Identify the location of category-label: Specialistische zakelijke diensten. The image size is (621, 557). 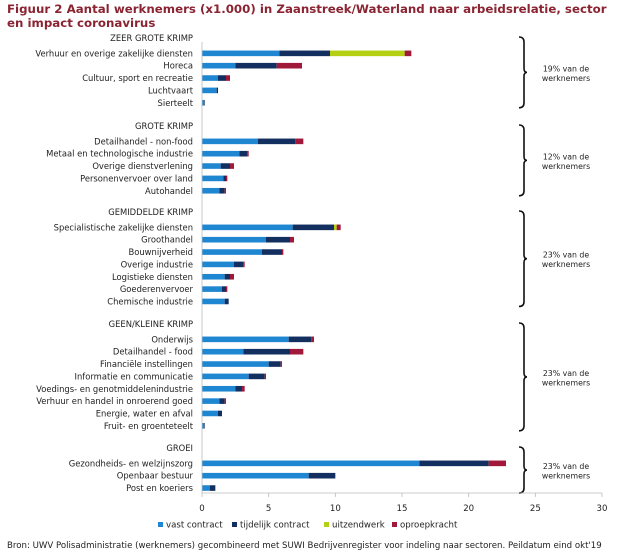
(123, 227).